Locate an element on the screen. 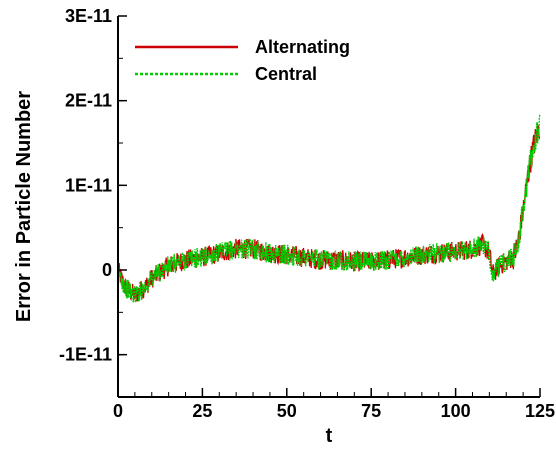  legend-label-central: Central is located at coordinates (286, 74).